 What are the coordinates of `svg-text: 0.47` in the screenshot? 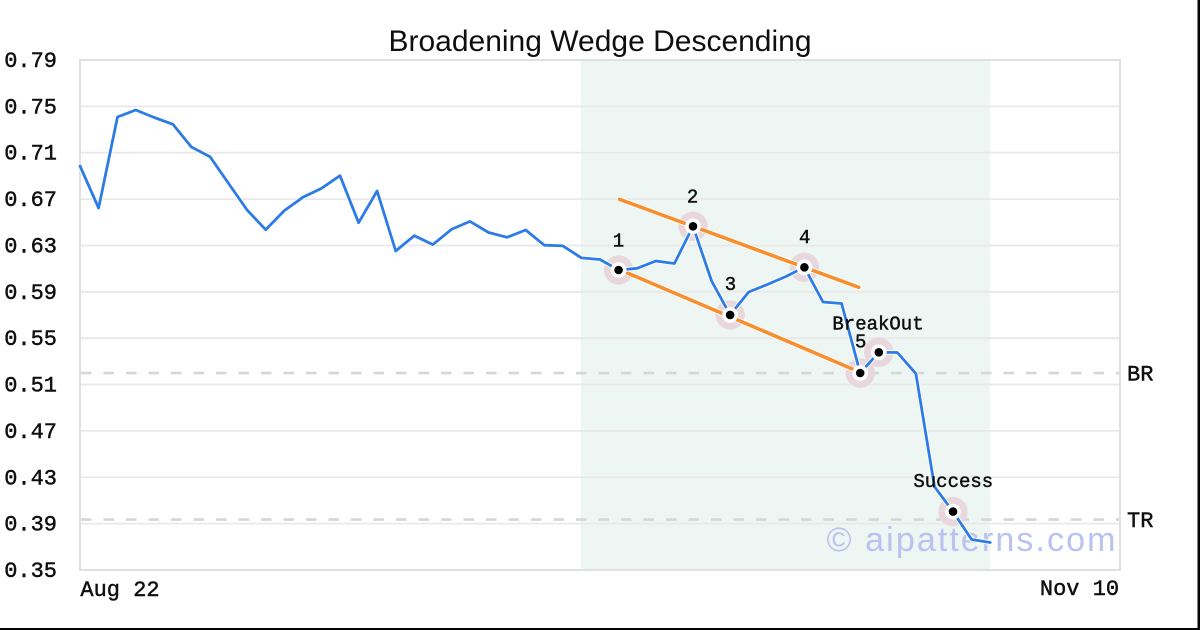 It's located at (30, 432).